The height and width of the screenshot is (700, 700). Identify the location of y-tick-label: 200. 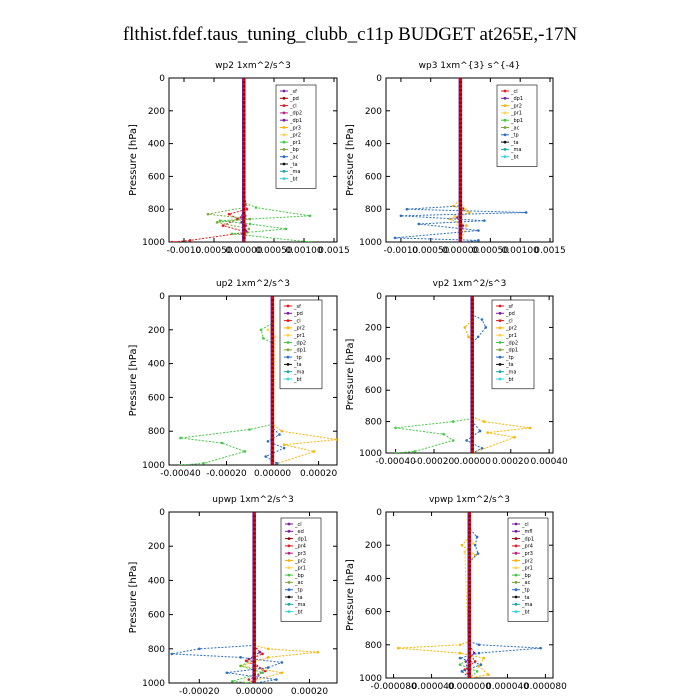
(156, 331).